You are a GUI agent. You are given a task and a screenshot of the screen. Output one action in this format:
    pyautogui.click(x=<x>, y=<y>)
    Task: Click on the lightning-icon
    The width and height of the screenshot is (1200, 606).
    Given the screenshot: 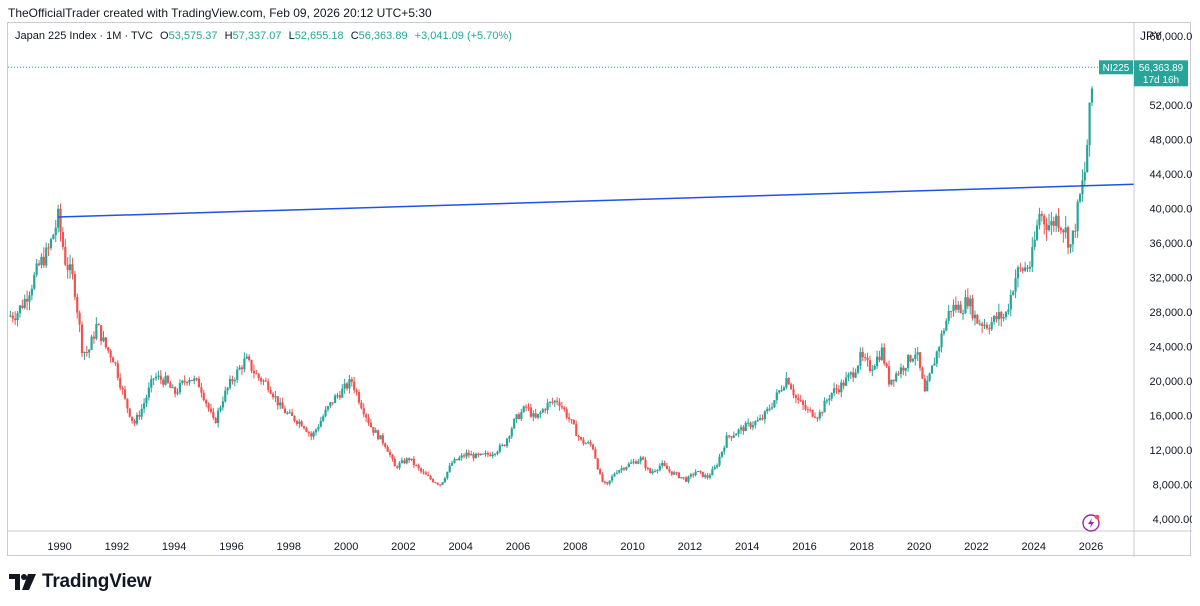 What is the action you would take?
    pyautogui.click(x=1091, y=523)
    